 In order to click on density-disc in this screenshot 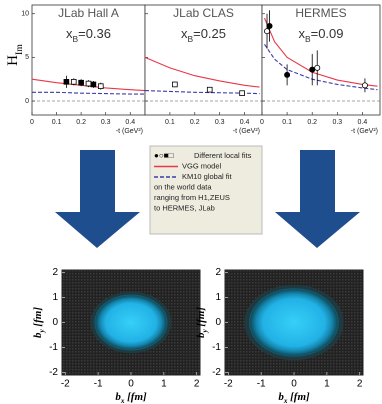, I will do `click(294, 322)`.